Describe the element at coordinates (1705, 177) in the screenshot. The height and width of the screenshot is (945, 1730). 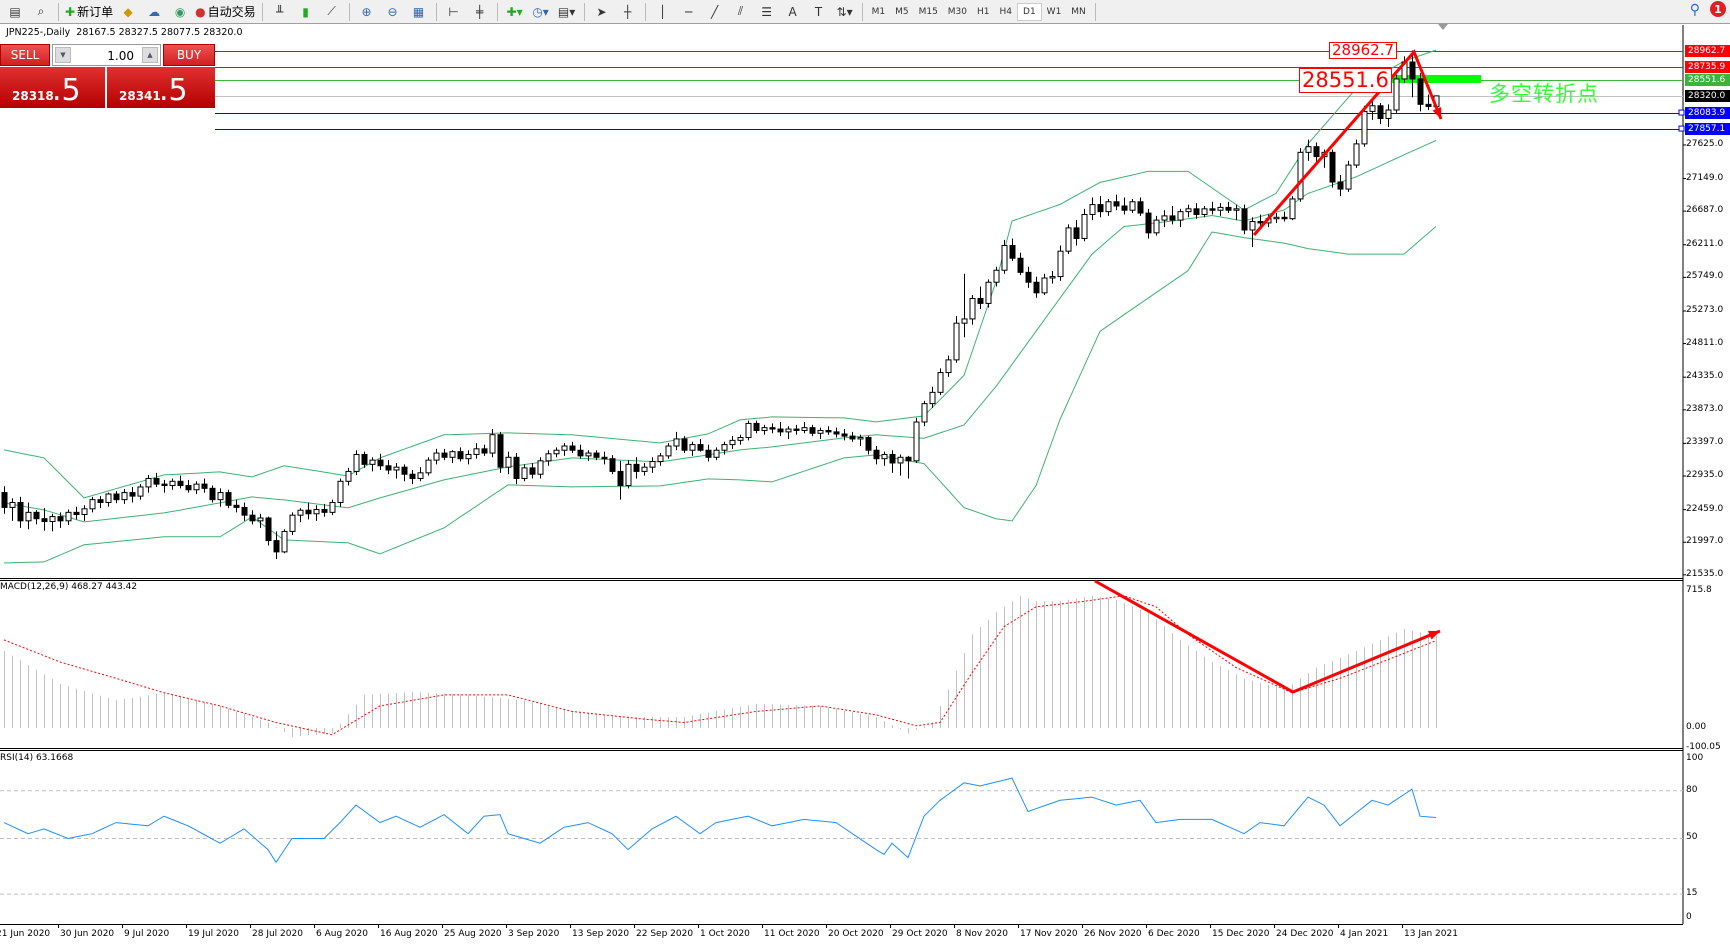
I see `price-tick-label: 27149.0` at that location.